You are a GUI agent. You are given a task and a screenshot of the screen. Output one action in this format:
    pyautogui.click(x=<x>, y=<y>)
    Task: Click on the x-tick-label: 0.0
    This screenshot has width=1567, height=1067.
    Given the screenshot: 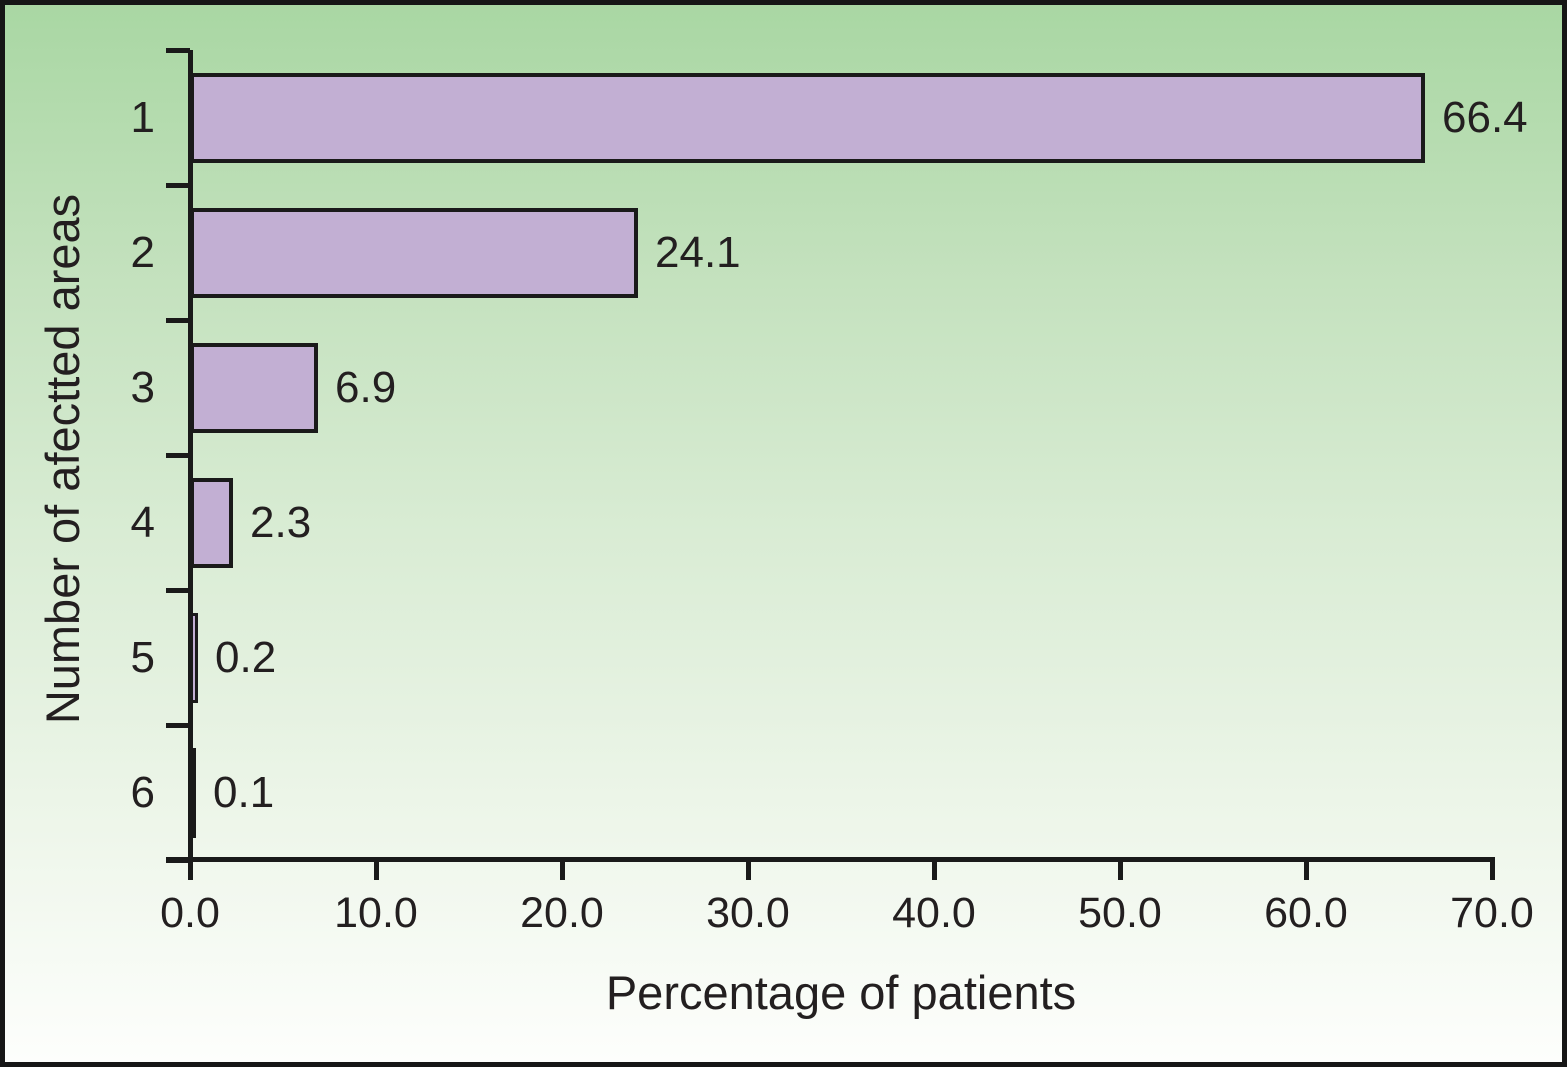 What is the action you would take?
    pyautogui.click(x=190, y=913)
    